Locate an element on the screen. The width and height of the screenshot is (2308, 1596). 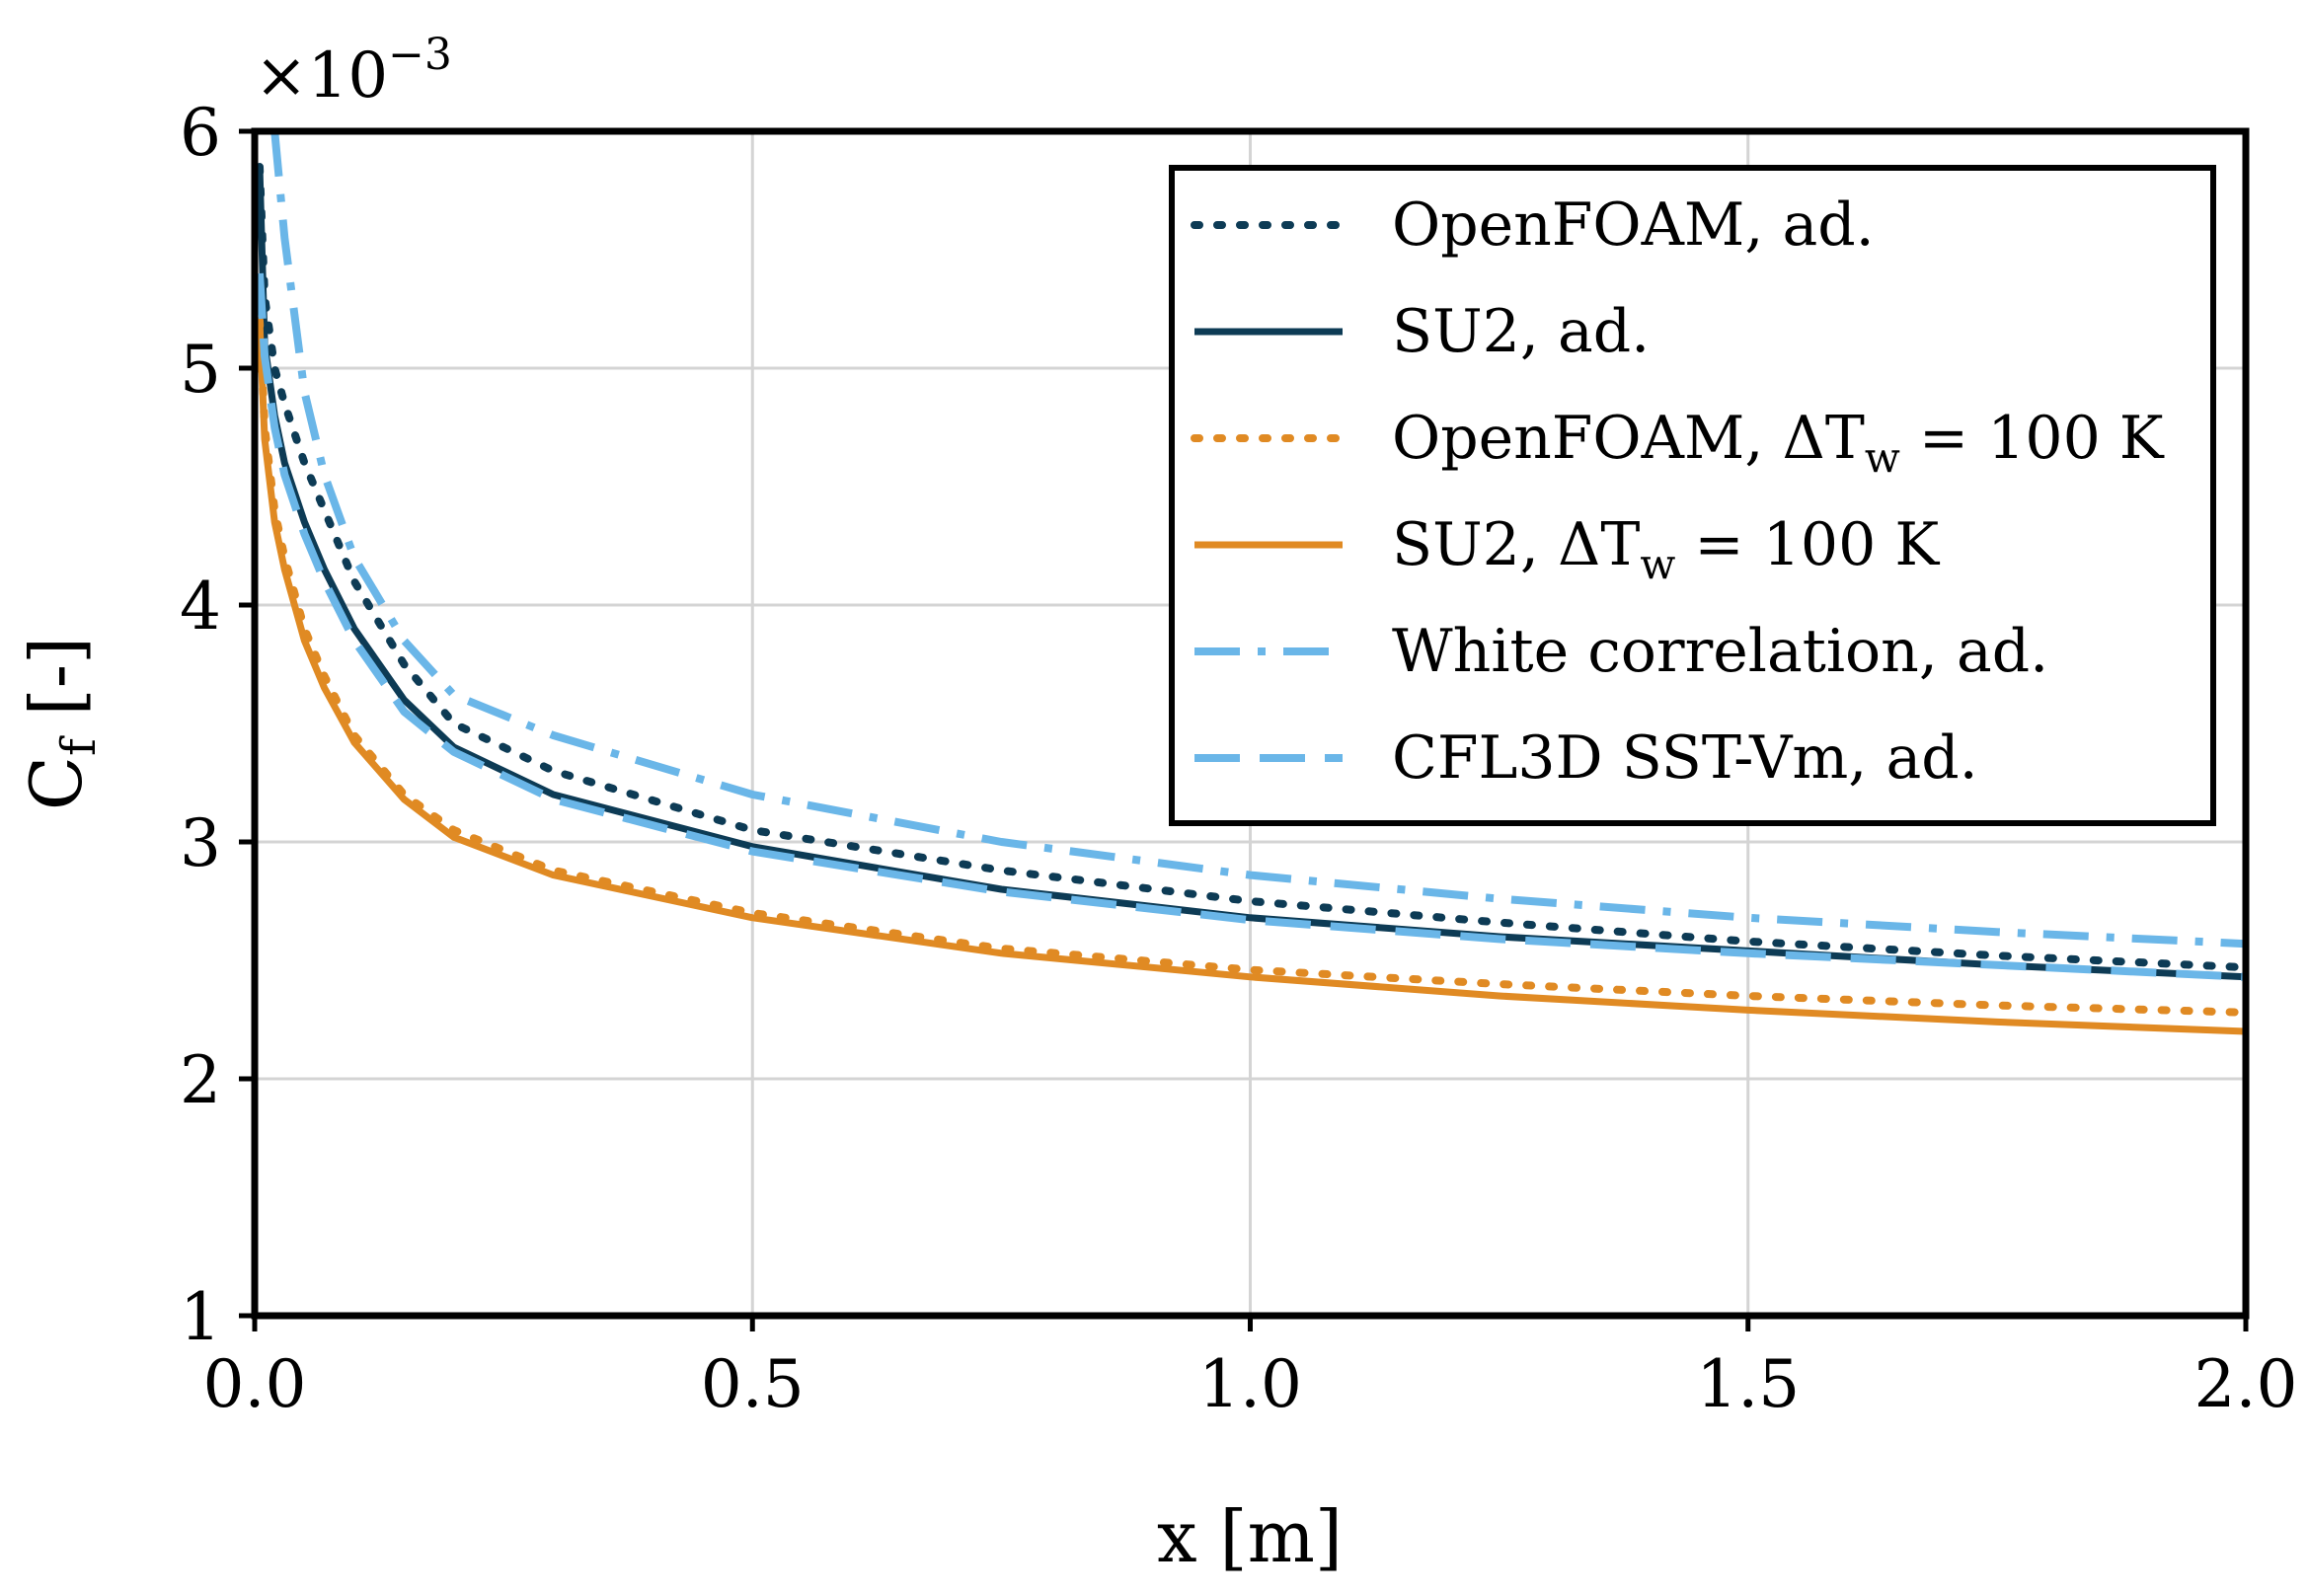
y-multiplier: ×10⁻³ is located at coordinates (353, 71).